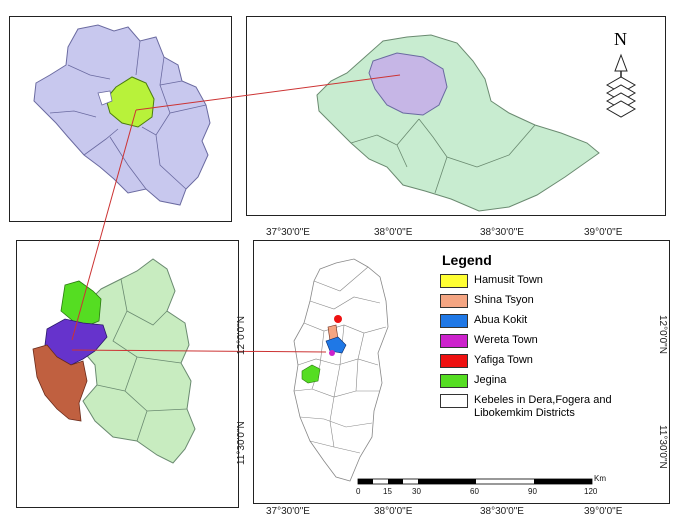 Image resolution: width=676 pixels, height=520 pixels. Describe the element at coordinates (550, 384) in the screenshot. I see `legend-item: Jegina` at that location.